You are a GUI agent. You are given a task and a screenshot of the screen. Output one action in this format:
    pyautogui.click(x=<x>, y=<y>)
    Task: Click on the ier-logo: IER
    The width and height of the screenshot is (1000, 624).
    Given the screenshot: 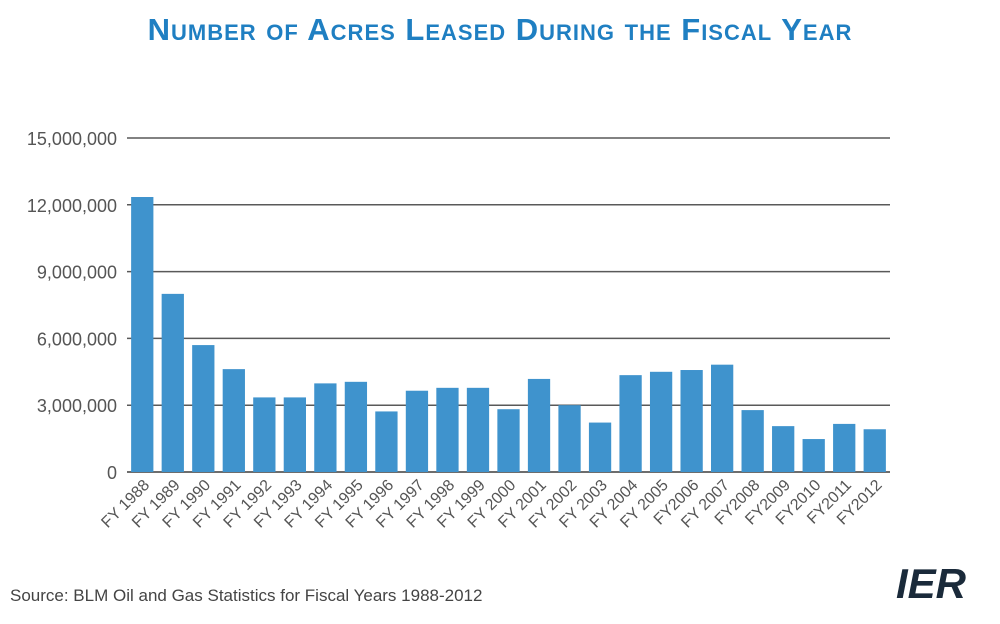 What is the action you would take?
    pyautogui.click(x=931, y=583)
    